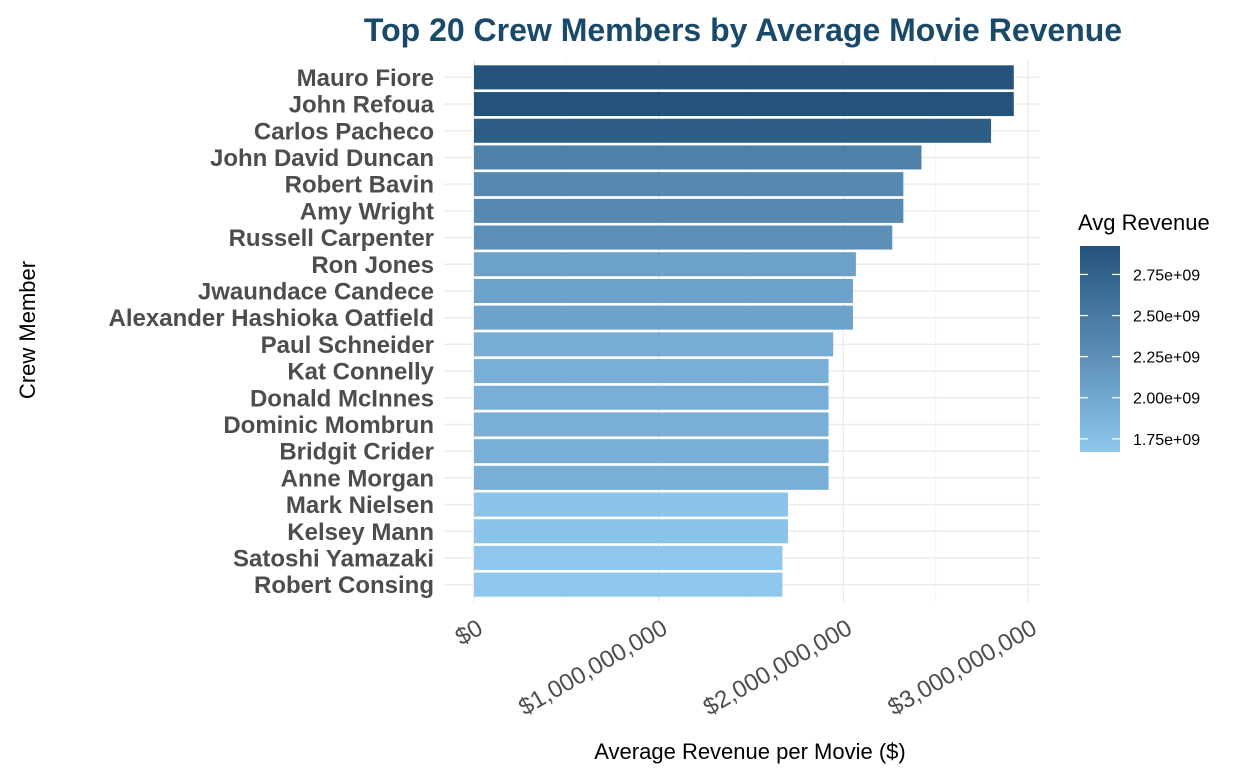  What do you see at coordinates (342, 398) in the screenshot?
I see `category-label: Donald McInnes` at bounding box center [342, 398].